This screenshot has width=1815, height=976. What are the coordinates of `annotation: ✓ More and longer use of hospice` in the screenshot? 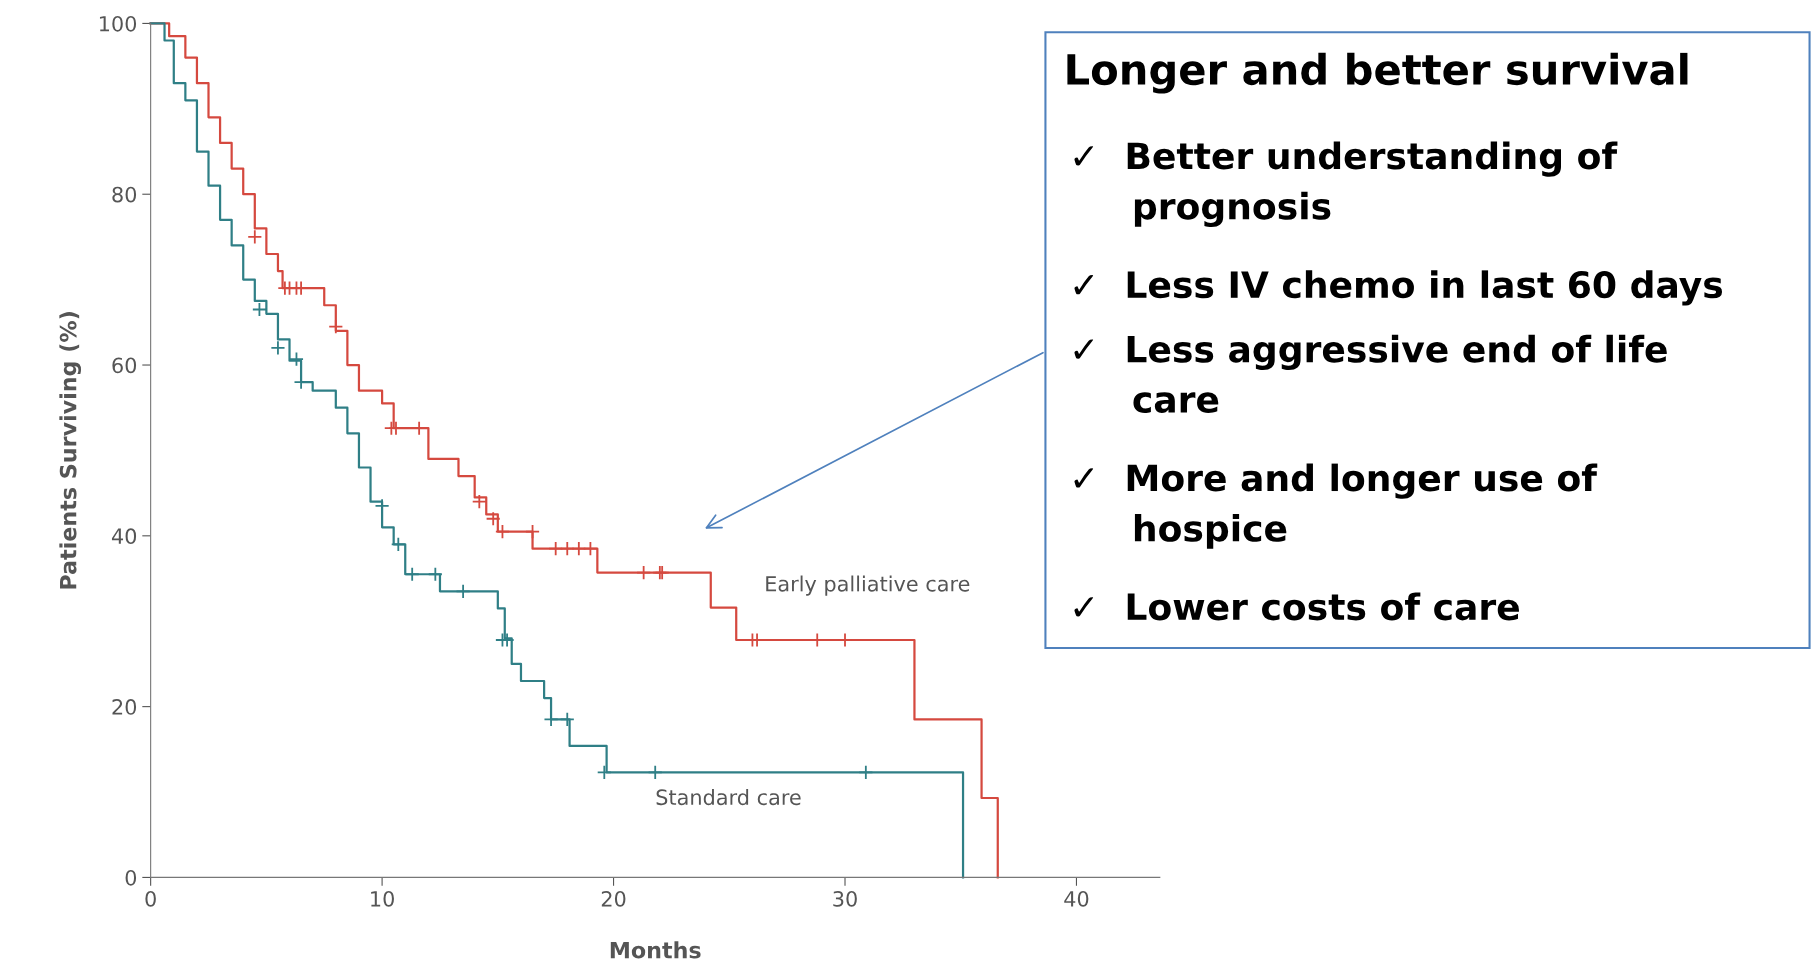 It's located at (1336, 506).